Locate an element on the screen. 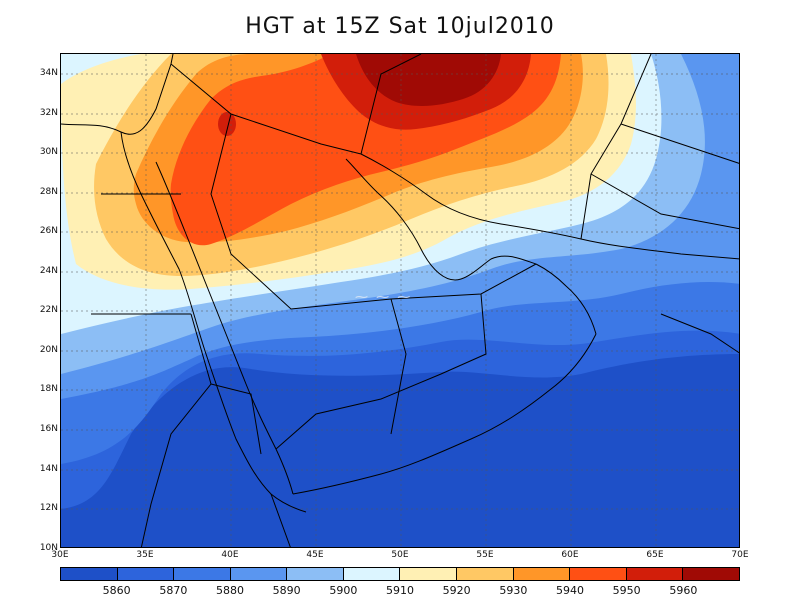  colorbar-level-label: 5900 is located at coordinates (343, 590).